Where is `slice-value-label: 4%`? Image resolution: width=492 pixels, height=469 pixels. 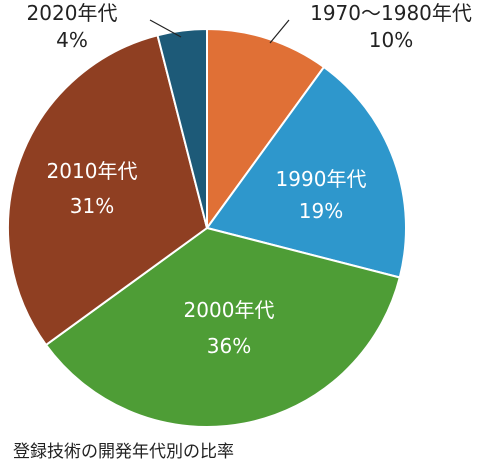
slice-value-label: 4% is located at coordinates (72, 40).